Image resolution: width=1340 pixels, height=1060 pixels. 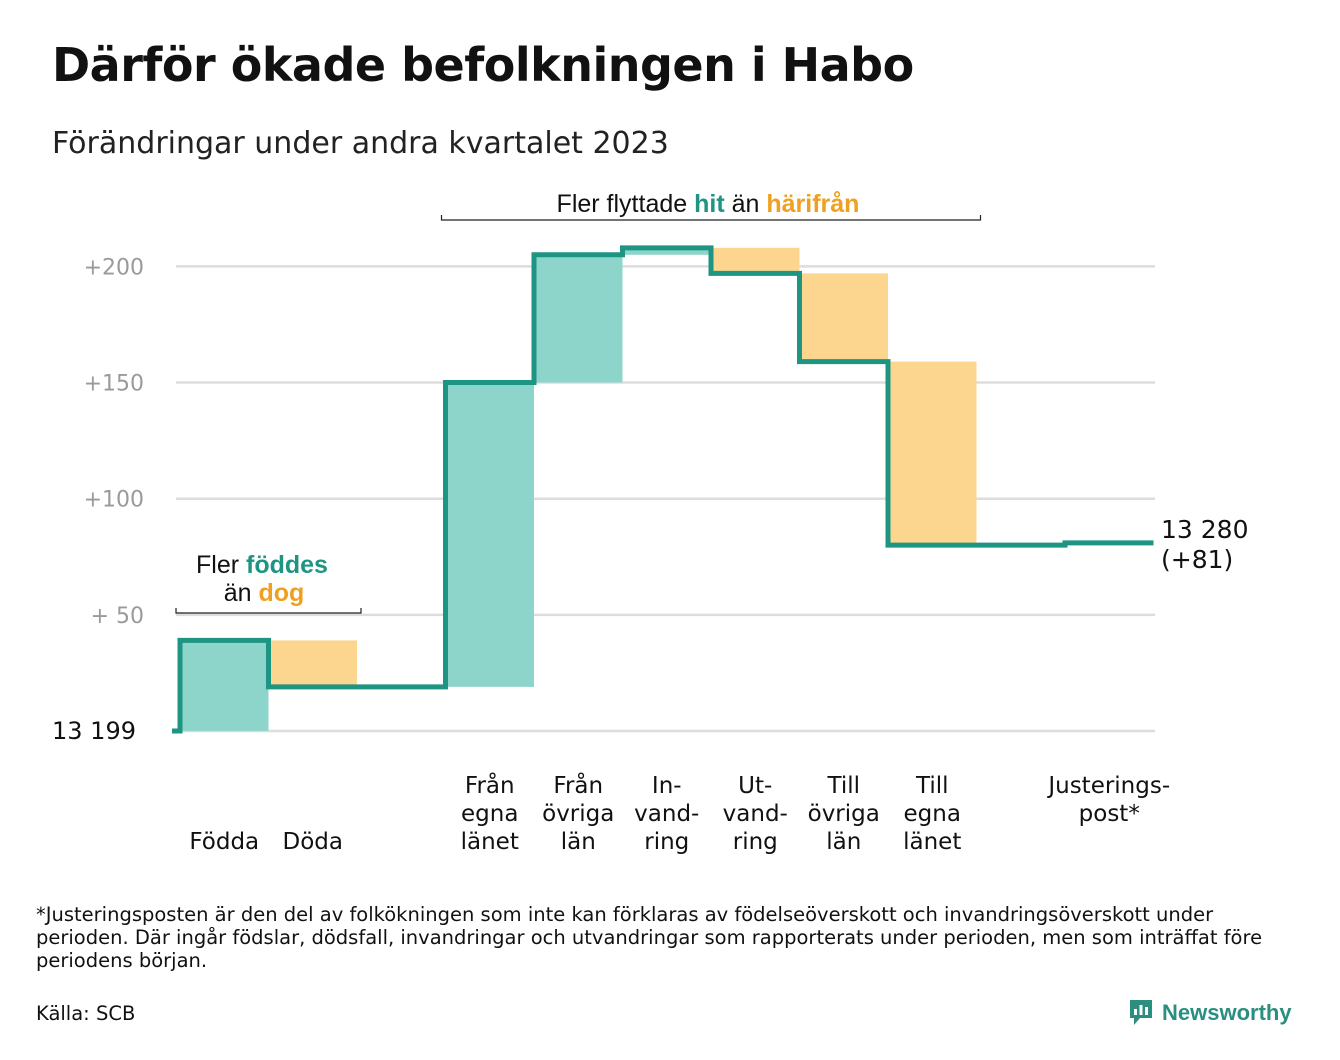 What do you see at coordinates (755, 786) in the screenshot?
I see `category-label: Ut-` at bounding box center [755, 786].